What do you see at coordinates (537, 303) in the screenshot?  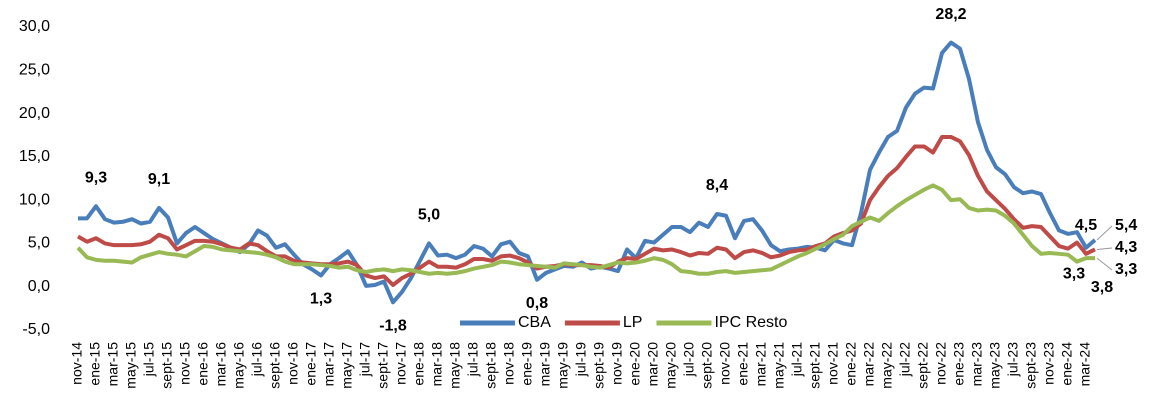 I see `data-label: 0,8` at bounding box center [537, 303].